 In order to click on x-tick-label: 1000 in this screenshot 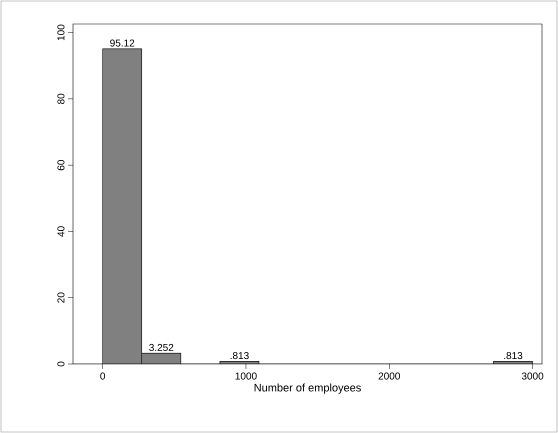, I will do `click(246, 376)`.